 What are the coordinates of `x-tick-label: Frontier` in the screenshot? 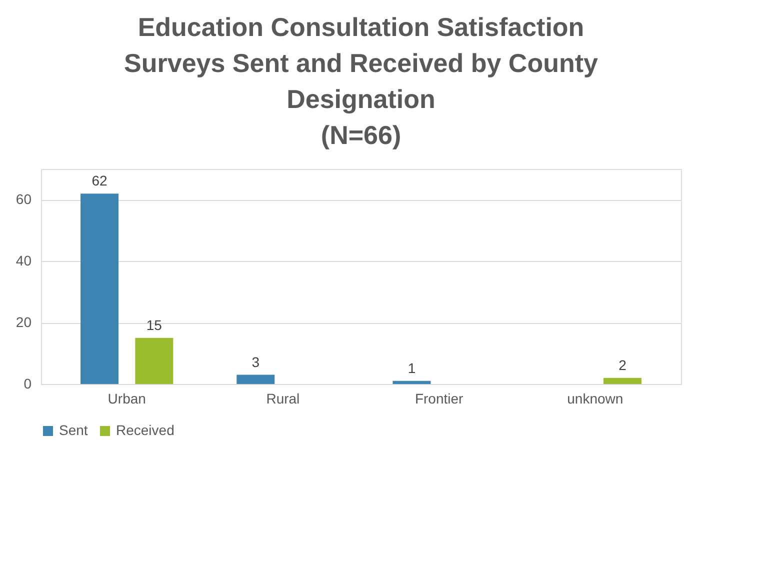 It's located at (439, 398).